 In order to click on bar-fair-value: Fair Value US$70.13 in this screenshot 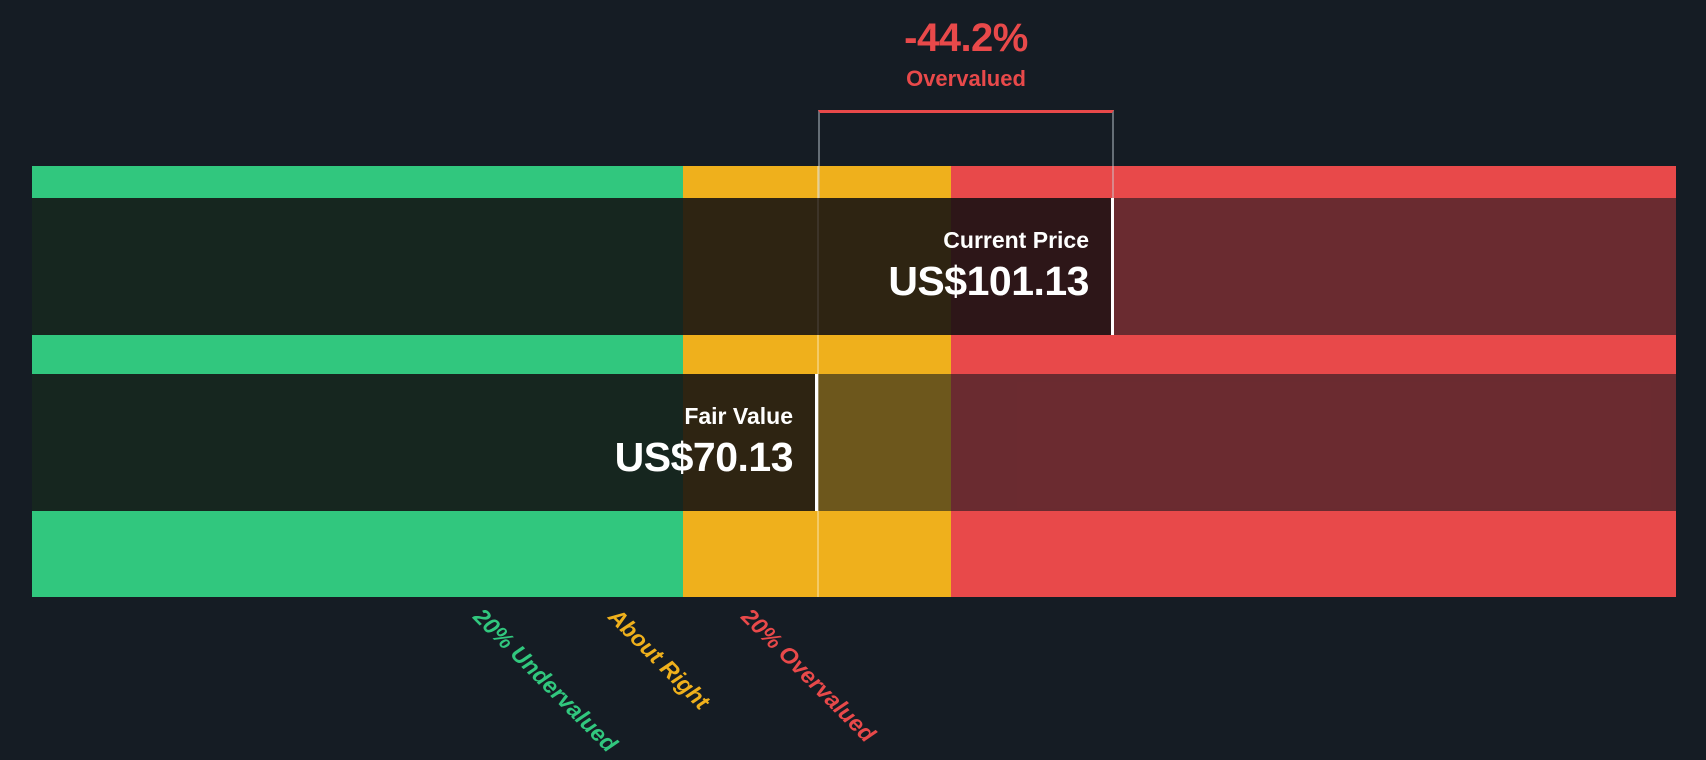, I will do `click(425, 442)`.